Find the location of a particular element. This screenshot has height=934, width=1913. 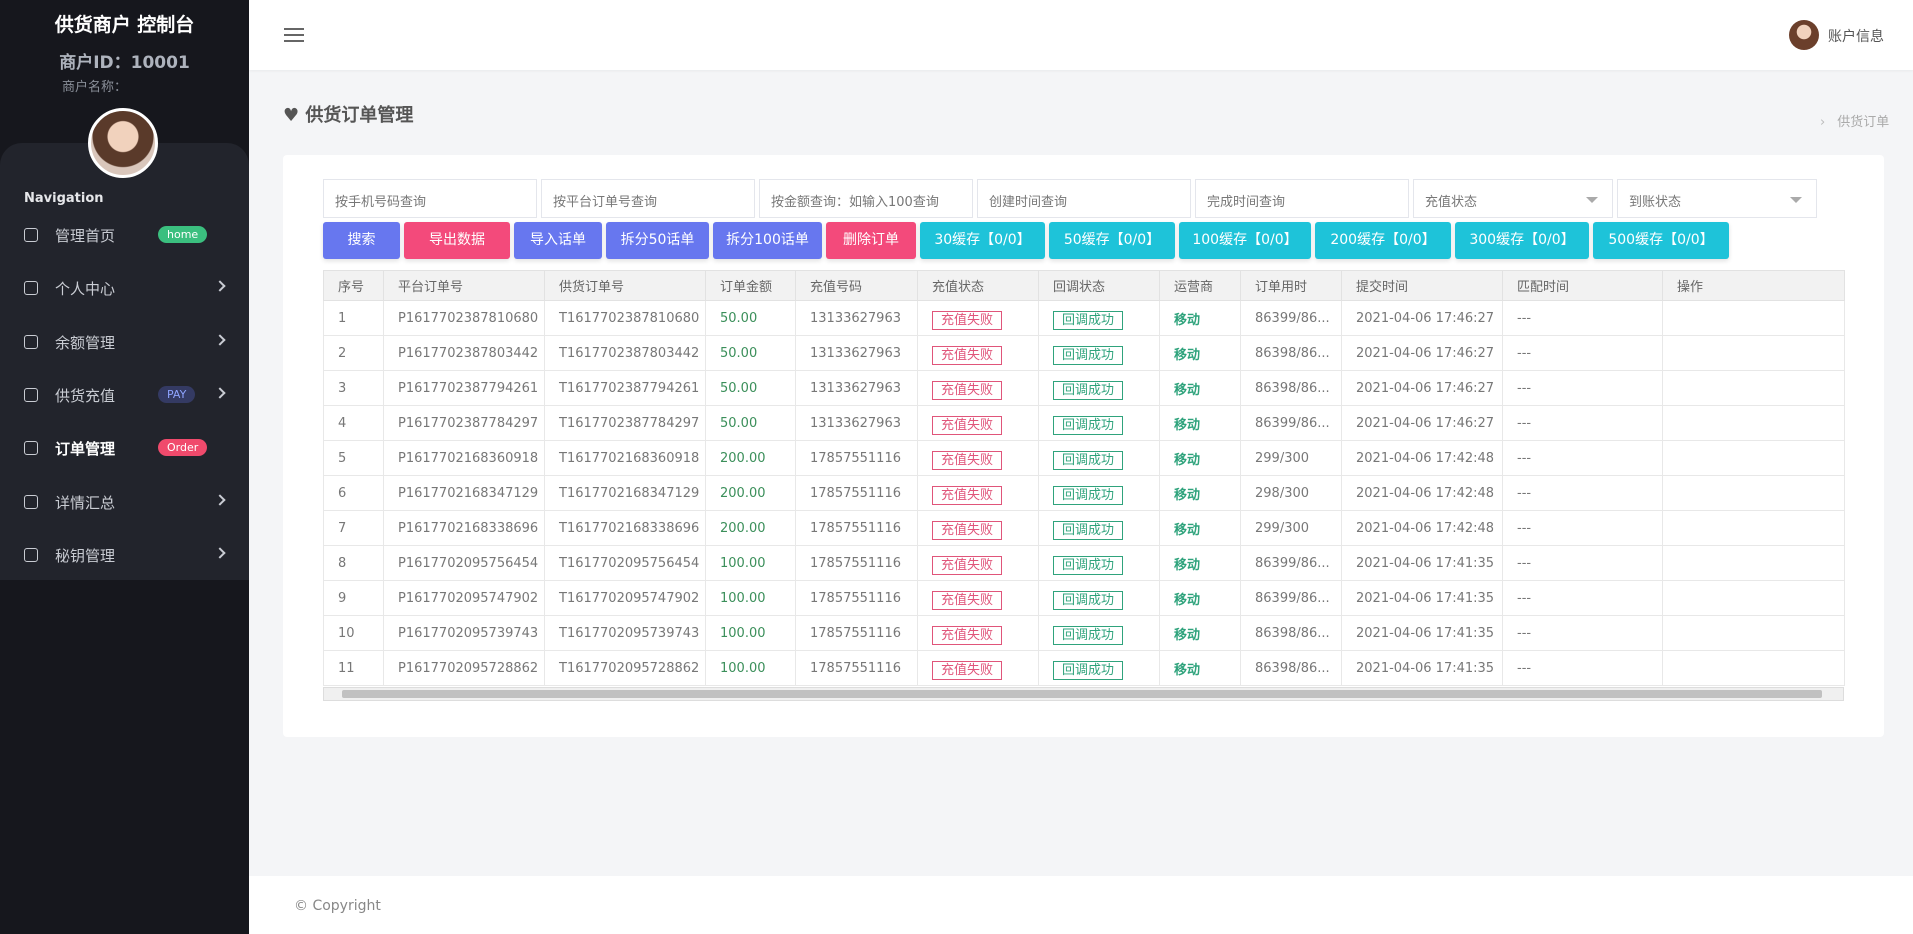

brand: 供货商户 控制台 is located at coordinates (124, 25).